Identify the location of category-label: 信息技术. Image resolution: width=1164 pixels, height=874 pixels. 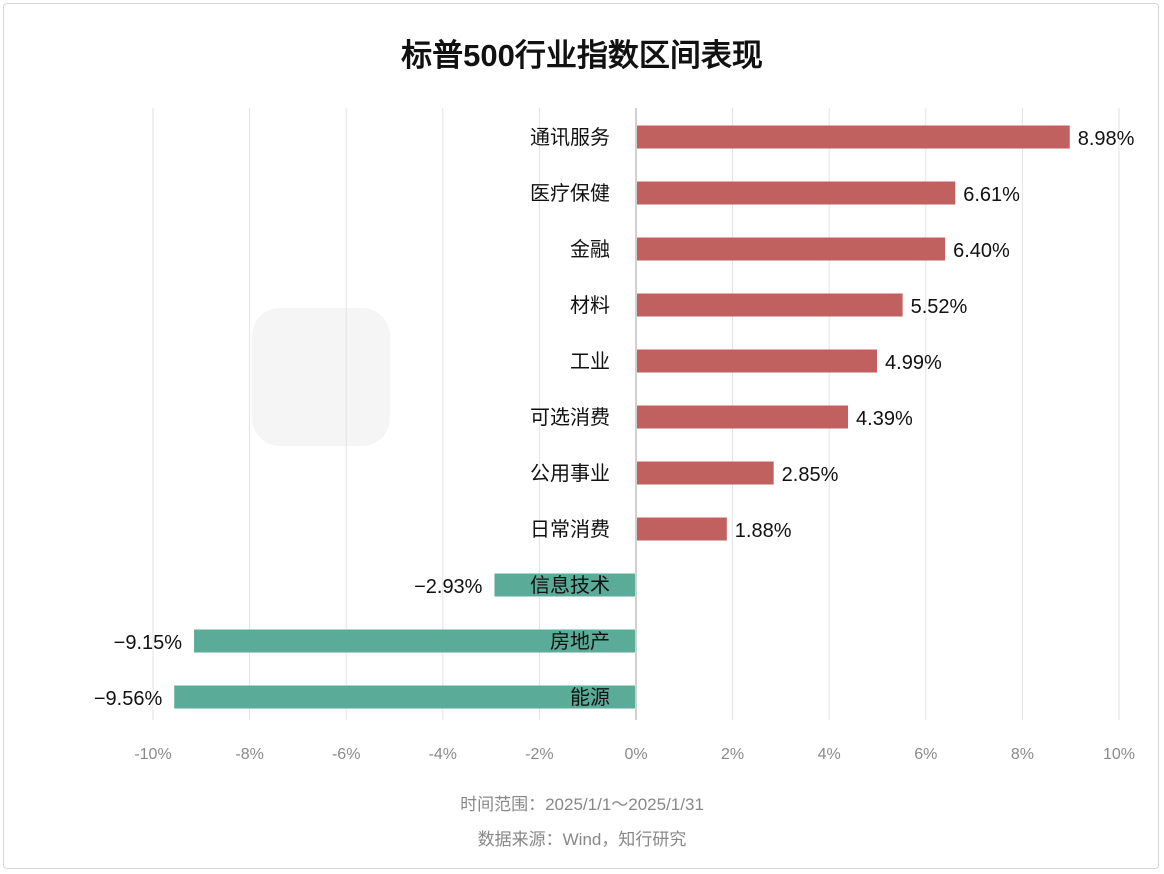
(570, 585).